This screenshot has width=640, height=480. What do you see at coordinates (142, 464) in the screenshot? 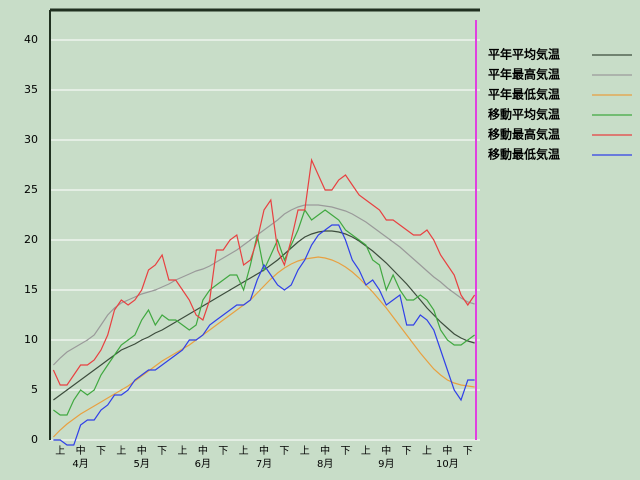
I see `month-label: 5月` at bounding box center [142, 464].